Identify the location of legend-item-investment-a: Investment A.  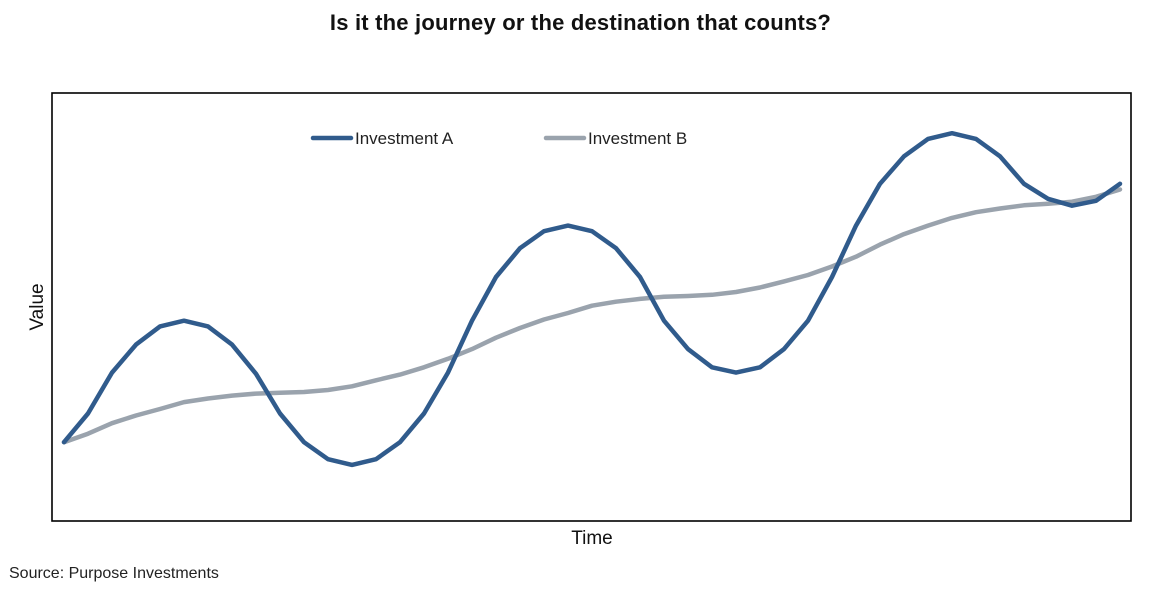
(382, 138).